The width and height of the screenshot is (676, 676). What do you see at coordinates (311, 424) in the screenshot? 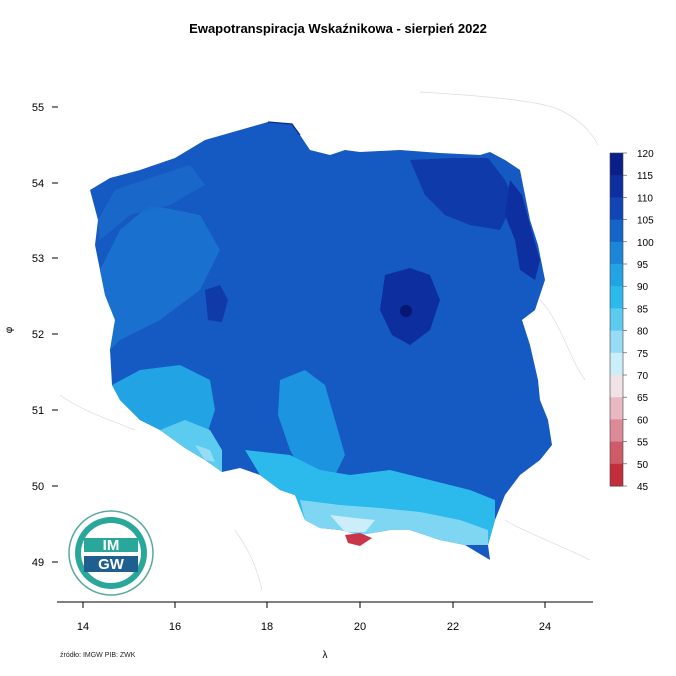
I see `region-center` at bounding box center [311, 424].